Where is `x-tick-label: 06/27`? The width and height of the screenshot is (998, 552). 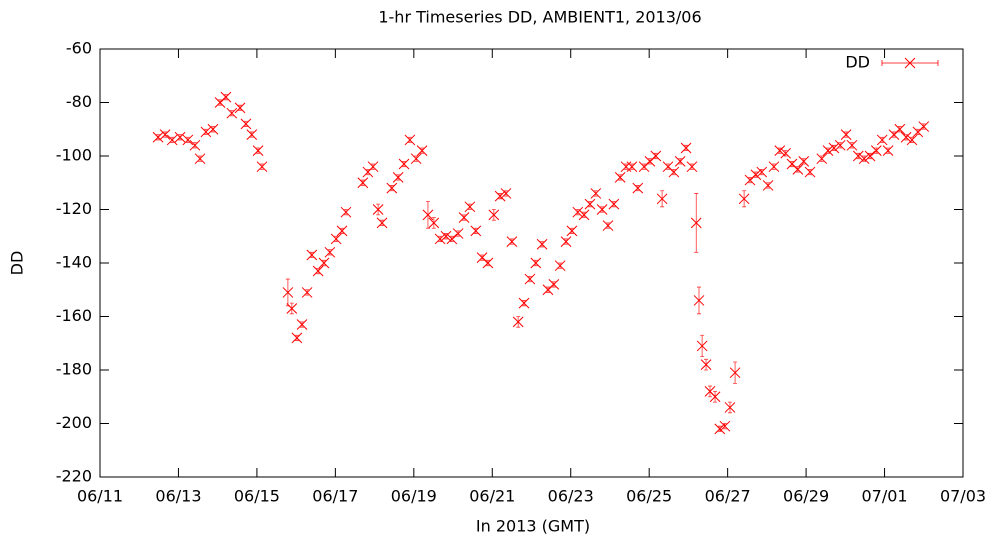
x-tick-label: 06/27 is located at coordinates (728, 496).